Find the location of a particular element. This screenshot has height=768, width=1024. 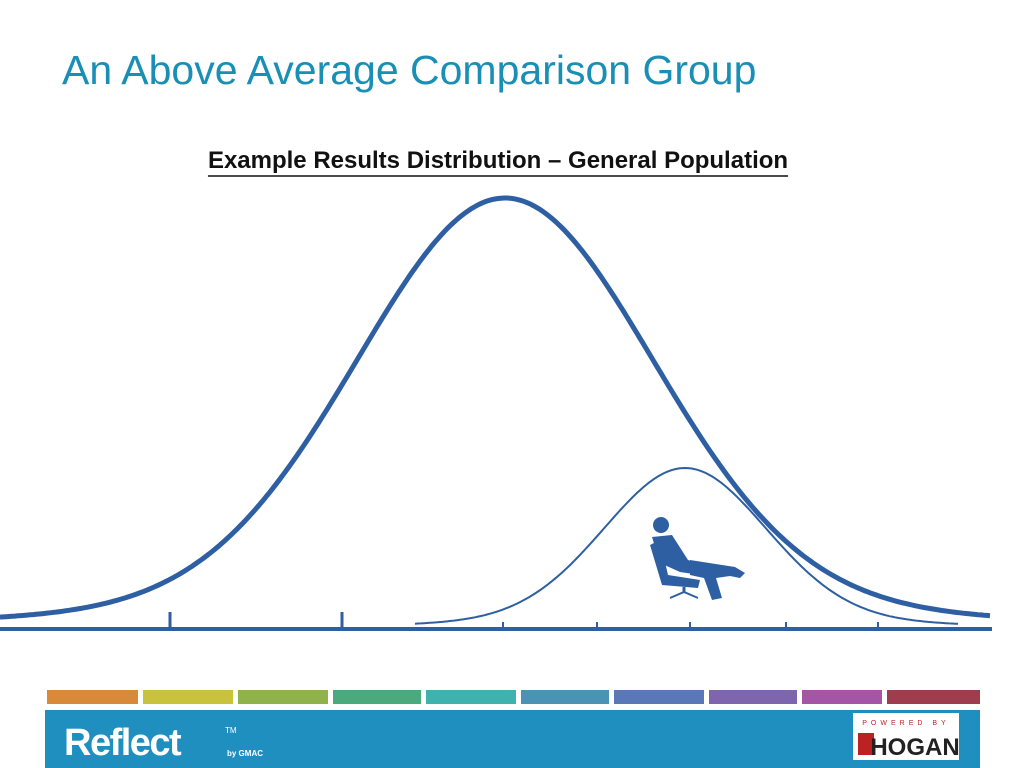

partner-logo: HOGAN is located at coordinates (914, 747).